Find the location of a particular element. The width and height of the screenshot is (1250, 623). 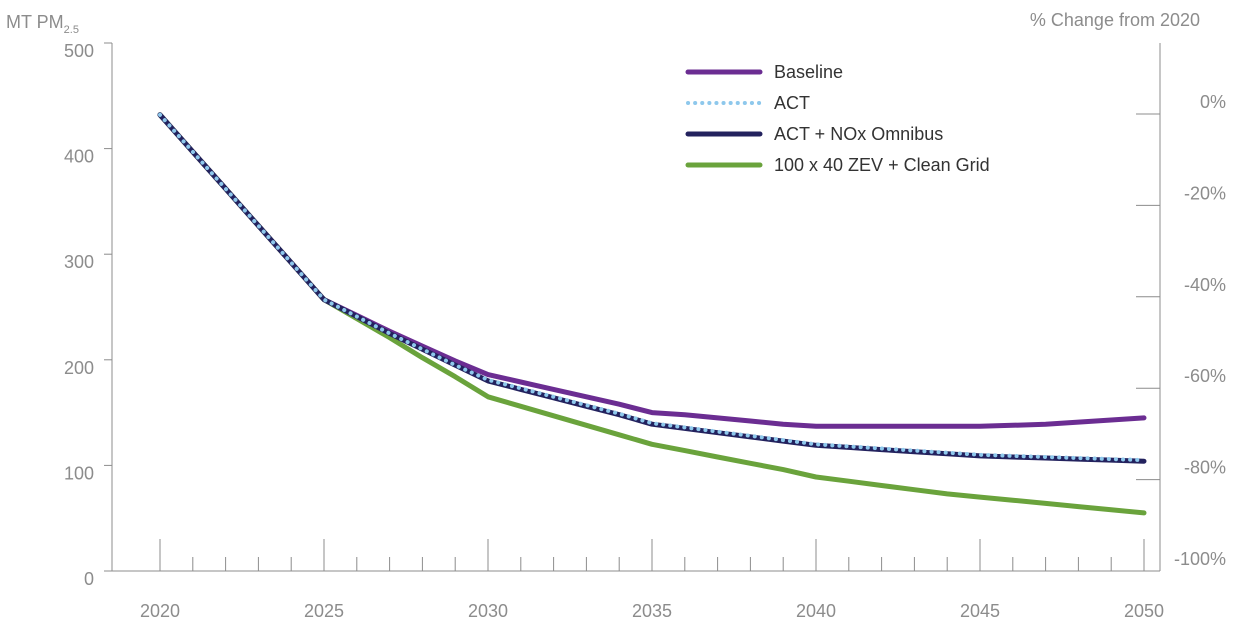

x-axis-tick-label: 2040 is located at coordinates (816, 611).